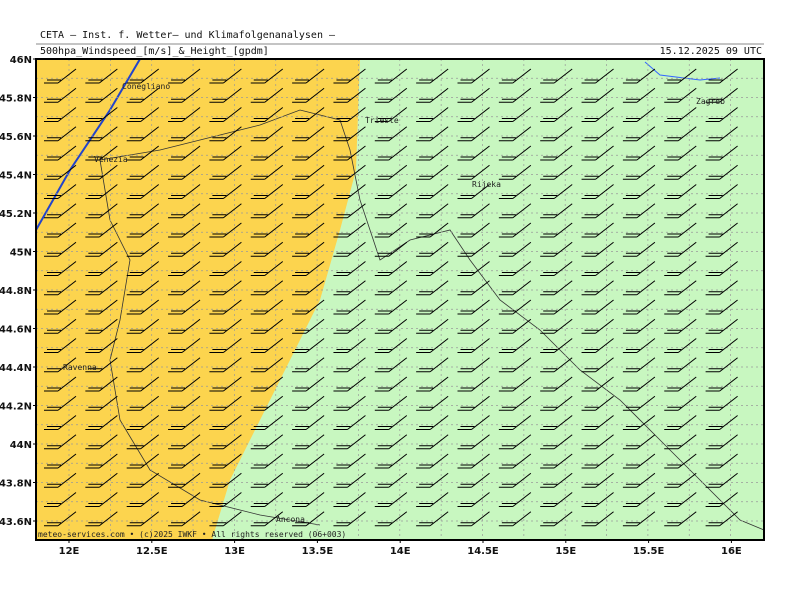  I want to click on lat-label: 44.4N, so click(16, 368).